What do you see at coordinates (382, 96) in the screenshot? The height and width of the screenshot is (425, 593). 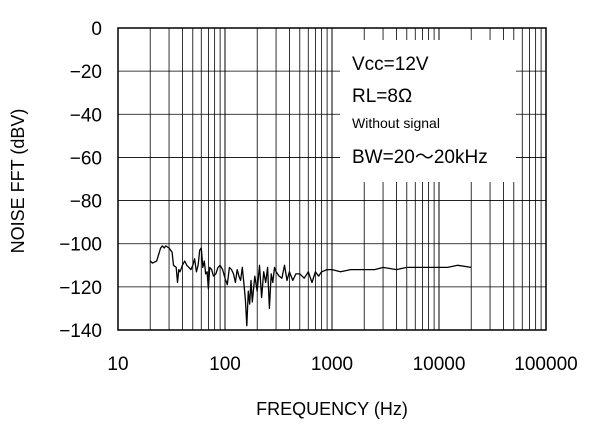 I see `annotation-rl: RL=8Ω` at bounding box center [382, 96].